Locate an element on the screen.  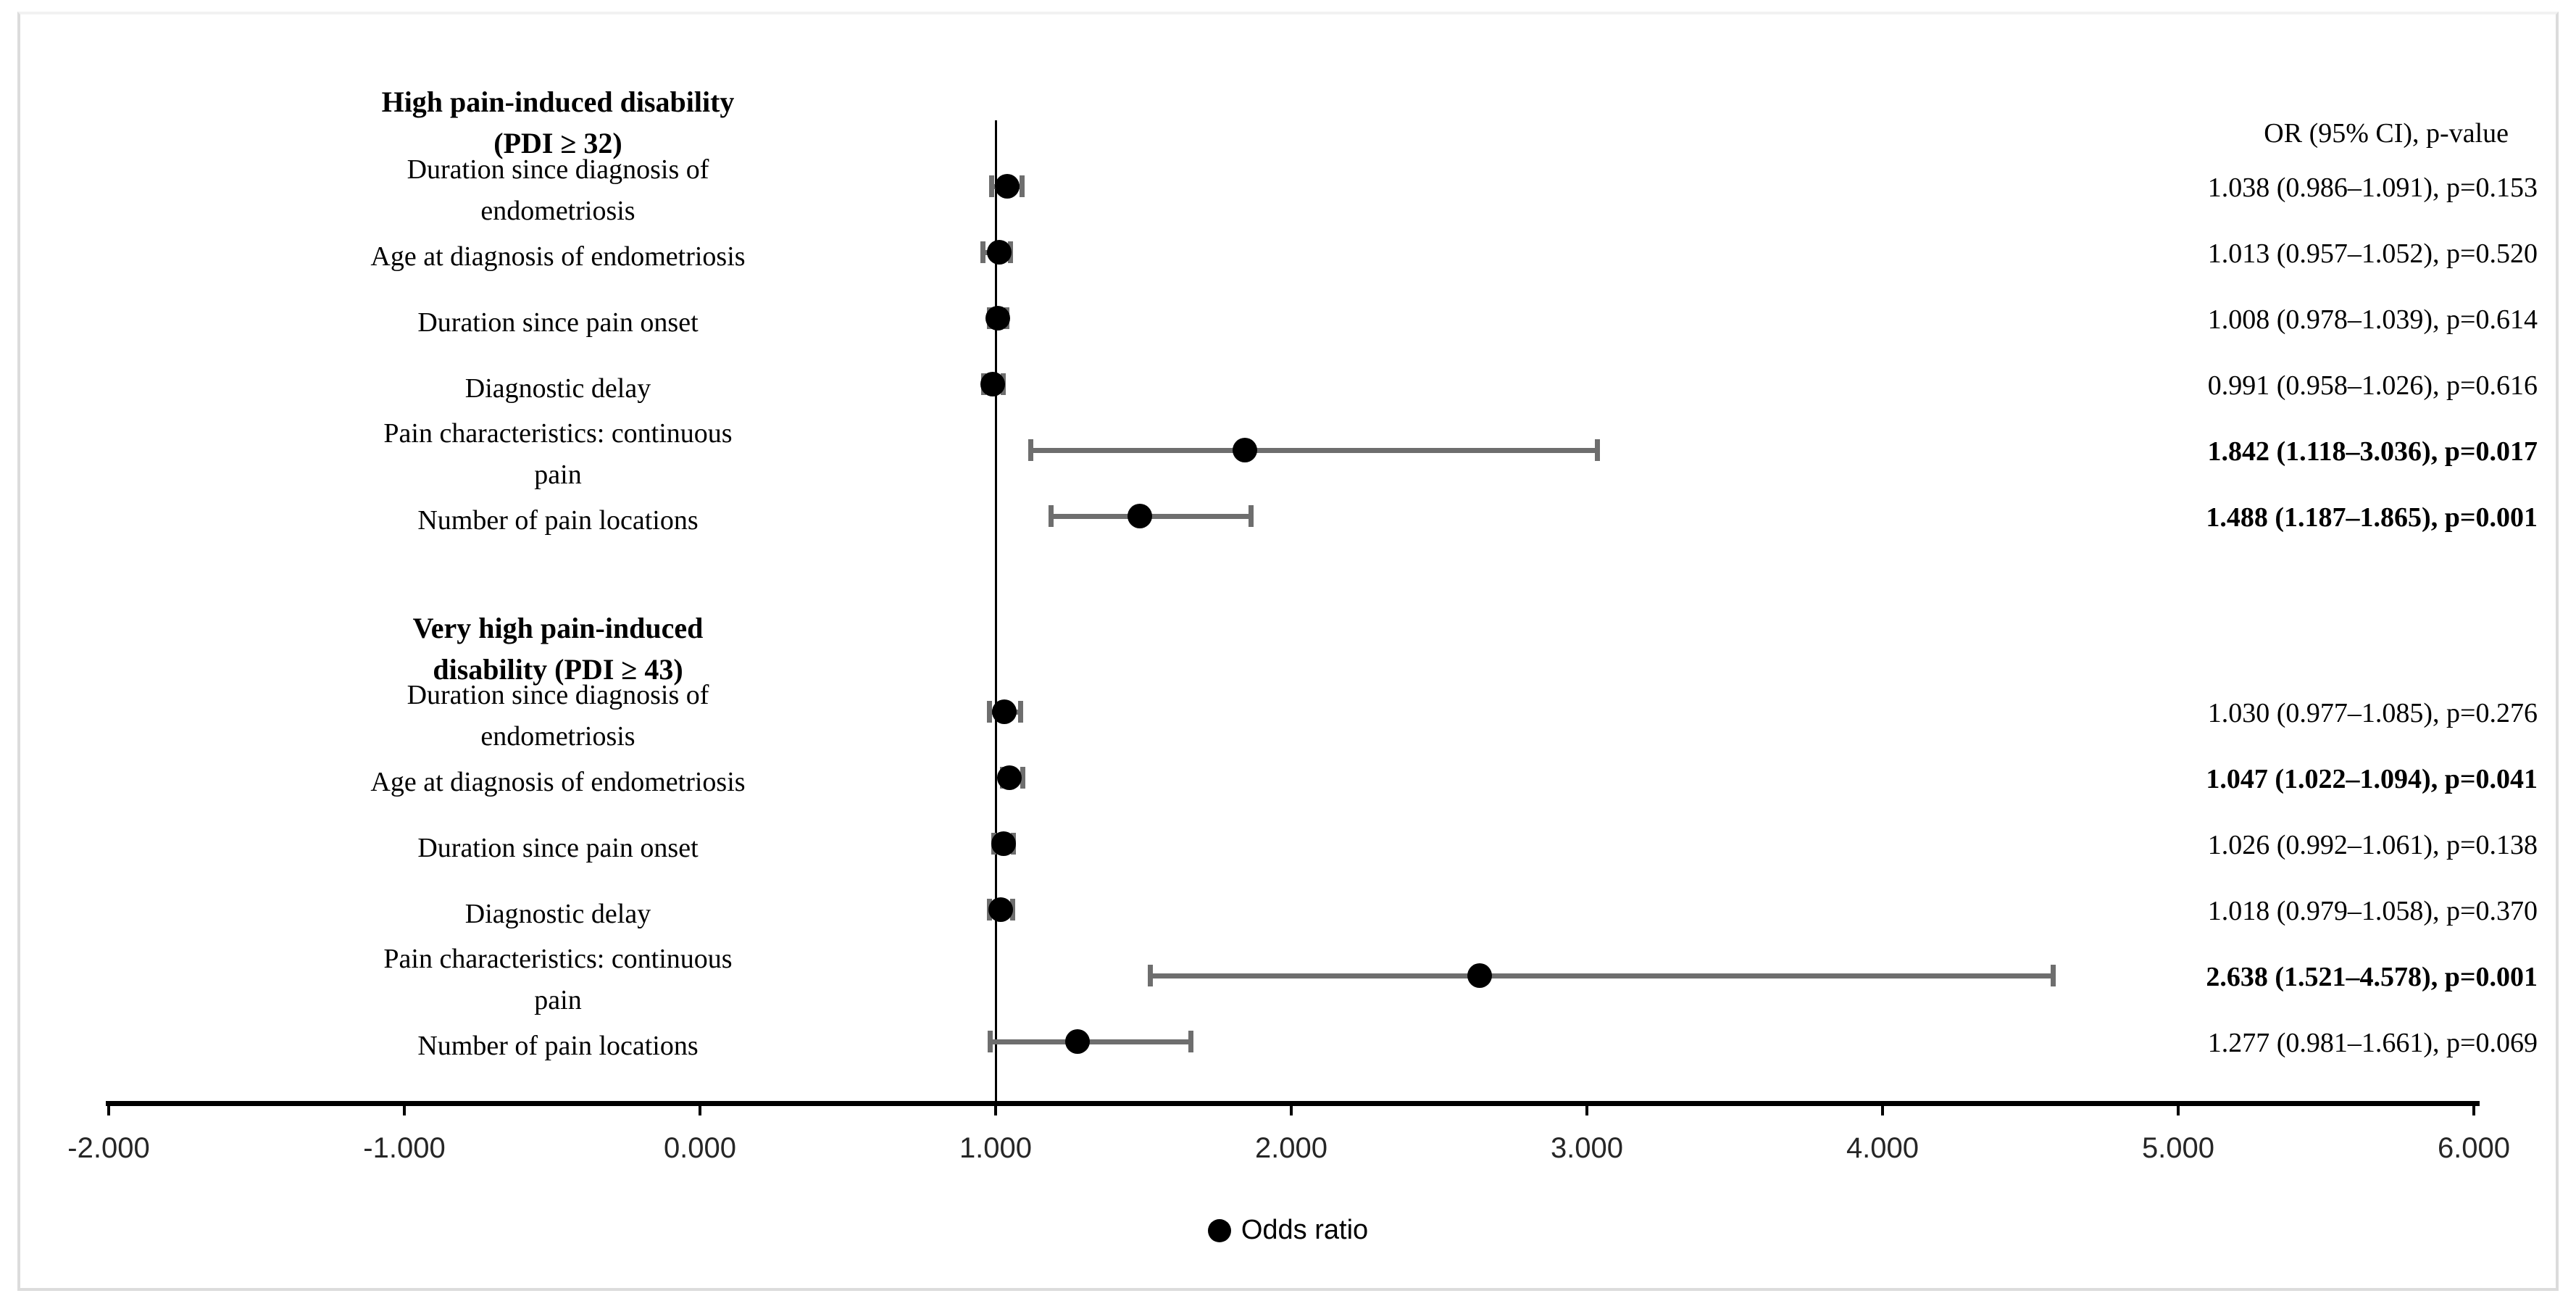
x-axis-tick-label: 0.000 is located at coordinates (700, 1148).